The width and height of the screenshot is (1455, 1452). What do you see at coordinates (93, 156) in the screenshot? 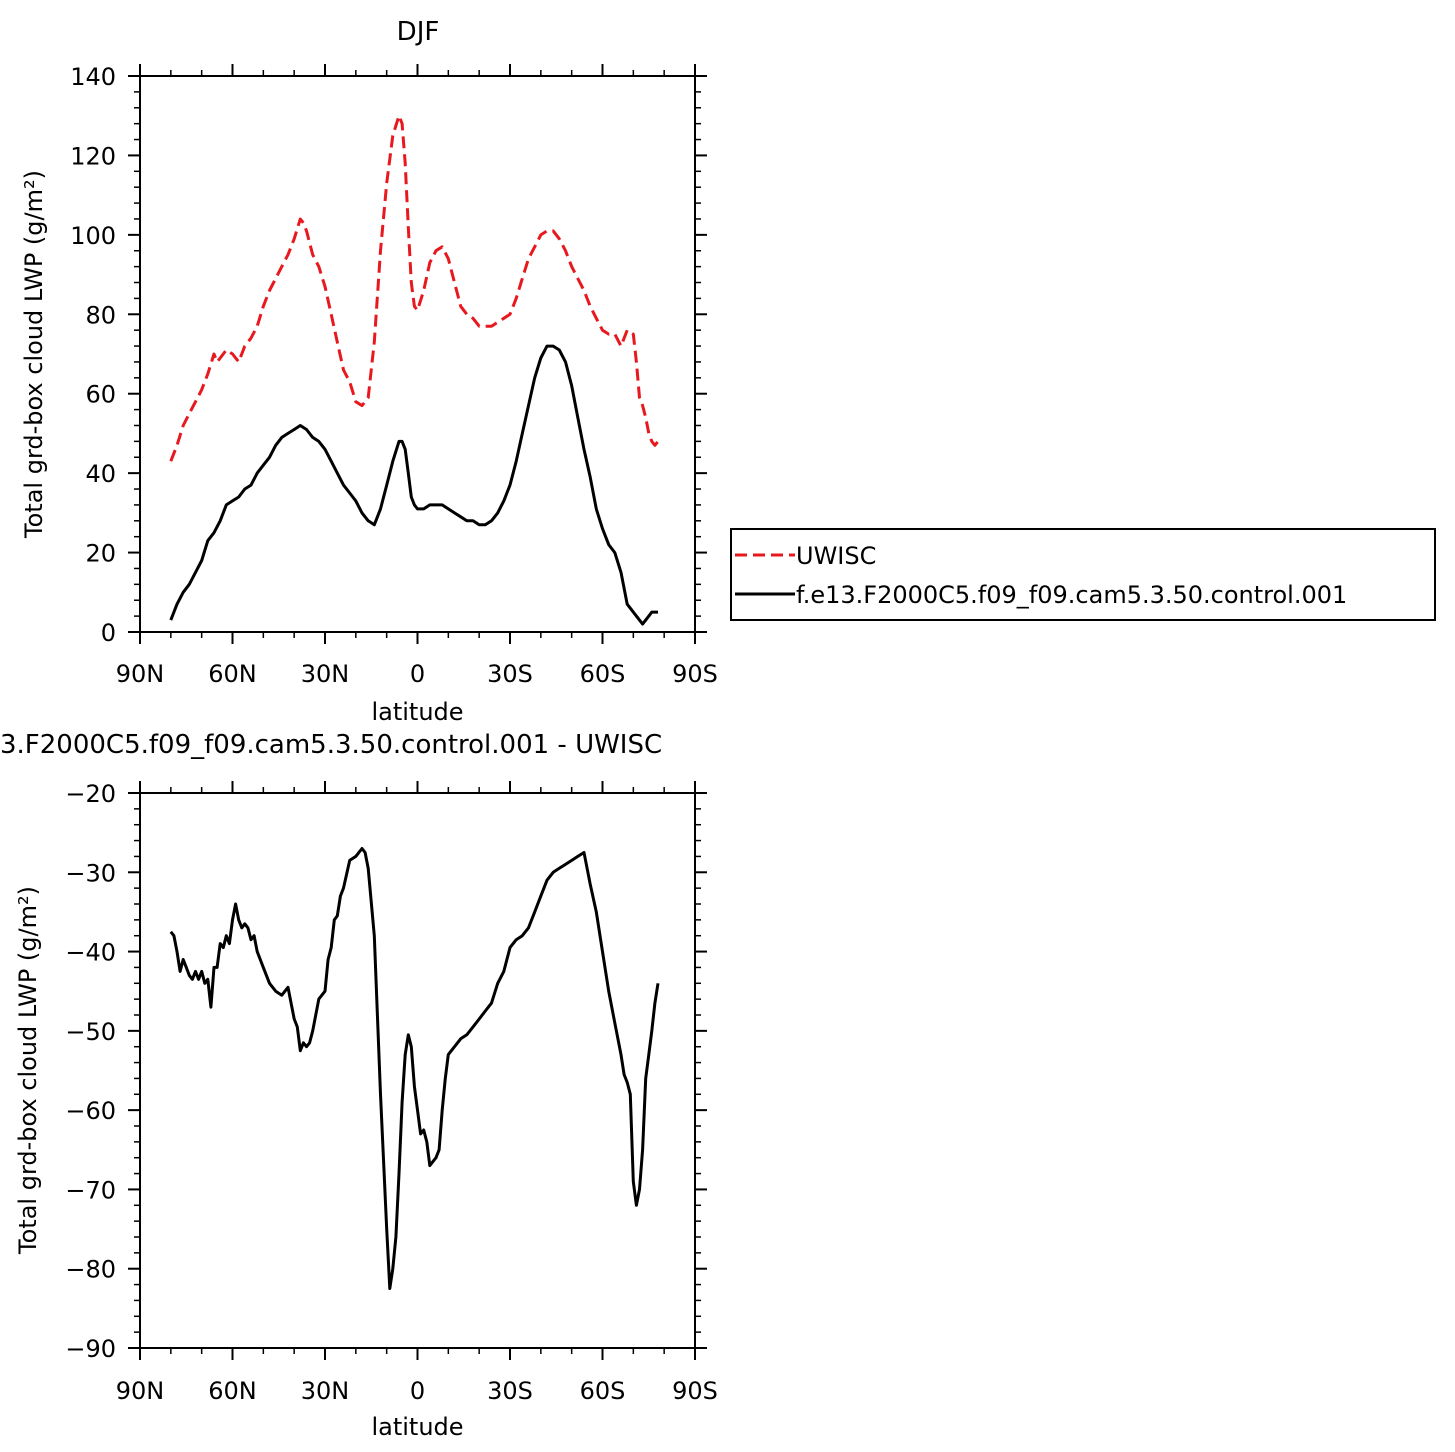
I see `y-tick-label: 120` at bounding box center [93, 156].